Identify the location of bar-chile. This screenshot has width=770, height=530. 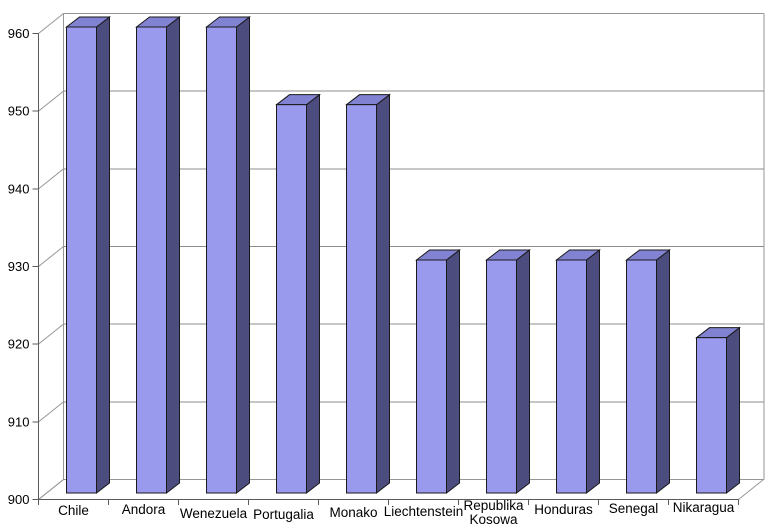
(88, 255).